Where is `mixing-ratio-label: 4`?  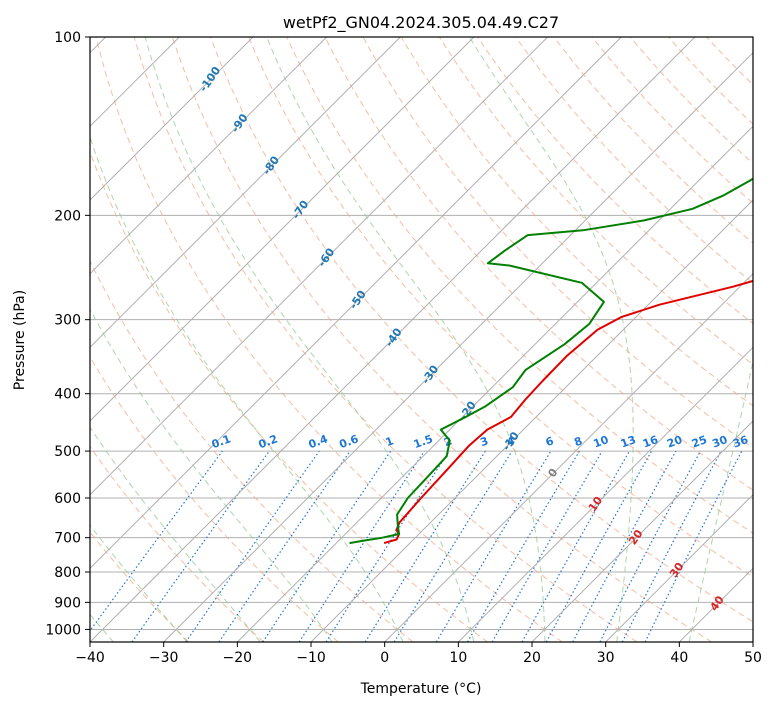 mixing-ratio-label: 4 is located at coordinates (511, 441).